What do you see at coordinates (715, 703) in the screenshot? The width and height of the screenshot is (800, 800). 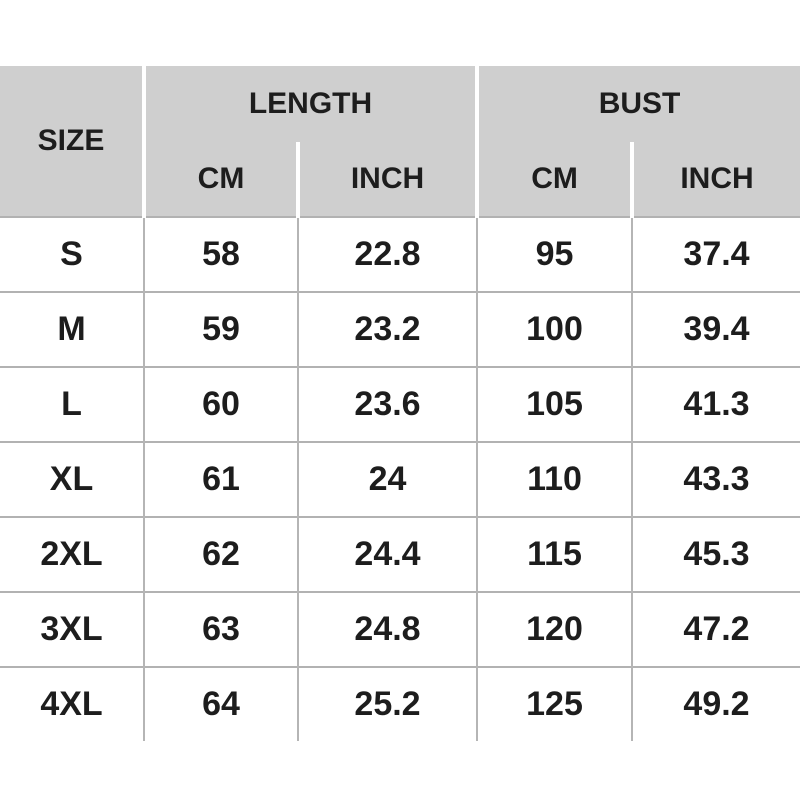 I see `bust-inch-cell: 49.2` at bounding box center [715, 703].